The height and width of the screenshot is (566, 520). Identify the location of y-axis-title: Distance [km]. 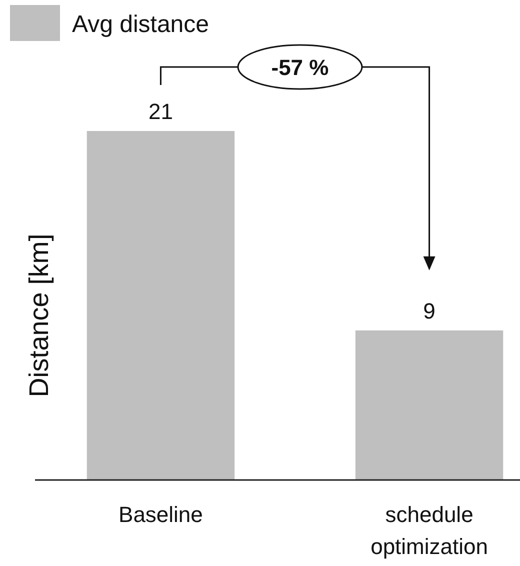
(39, 316).